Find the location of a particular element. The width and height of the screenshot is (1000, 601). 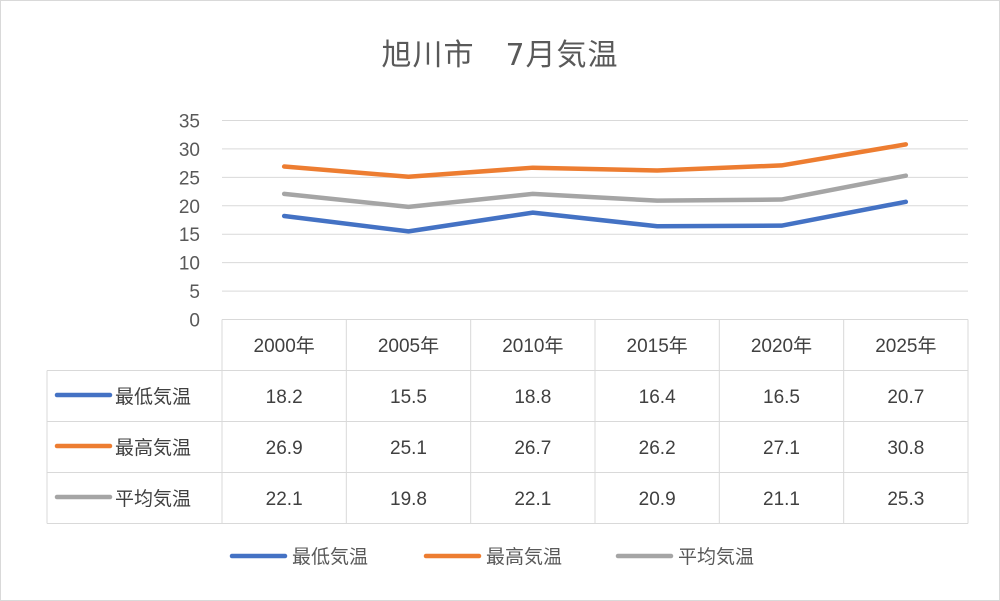

category-label: 2000年 is located at coordinates (284, 346).